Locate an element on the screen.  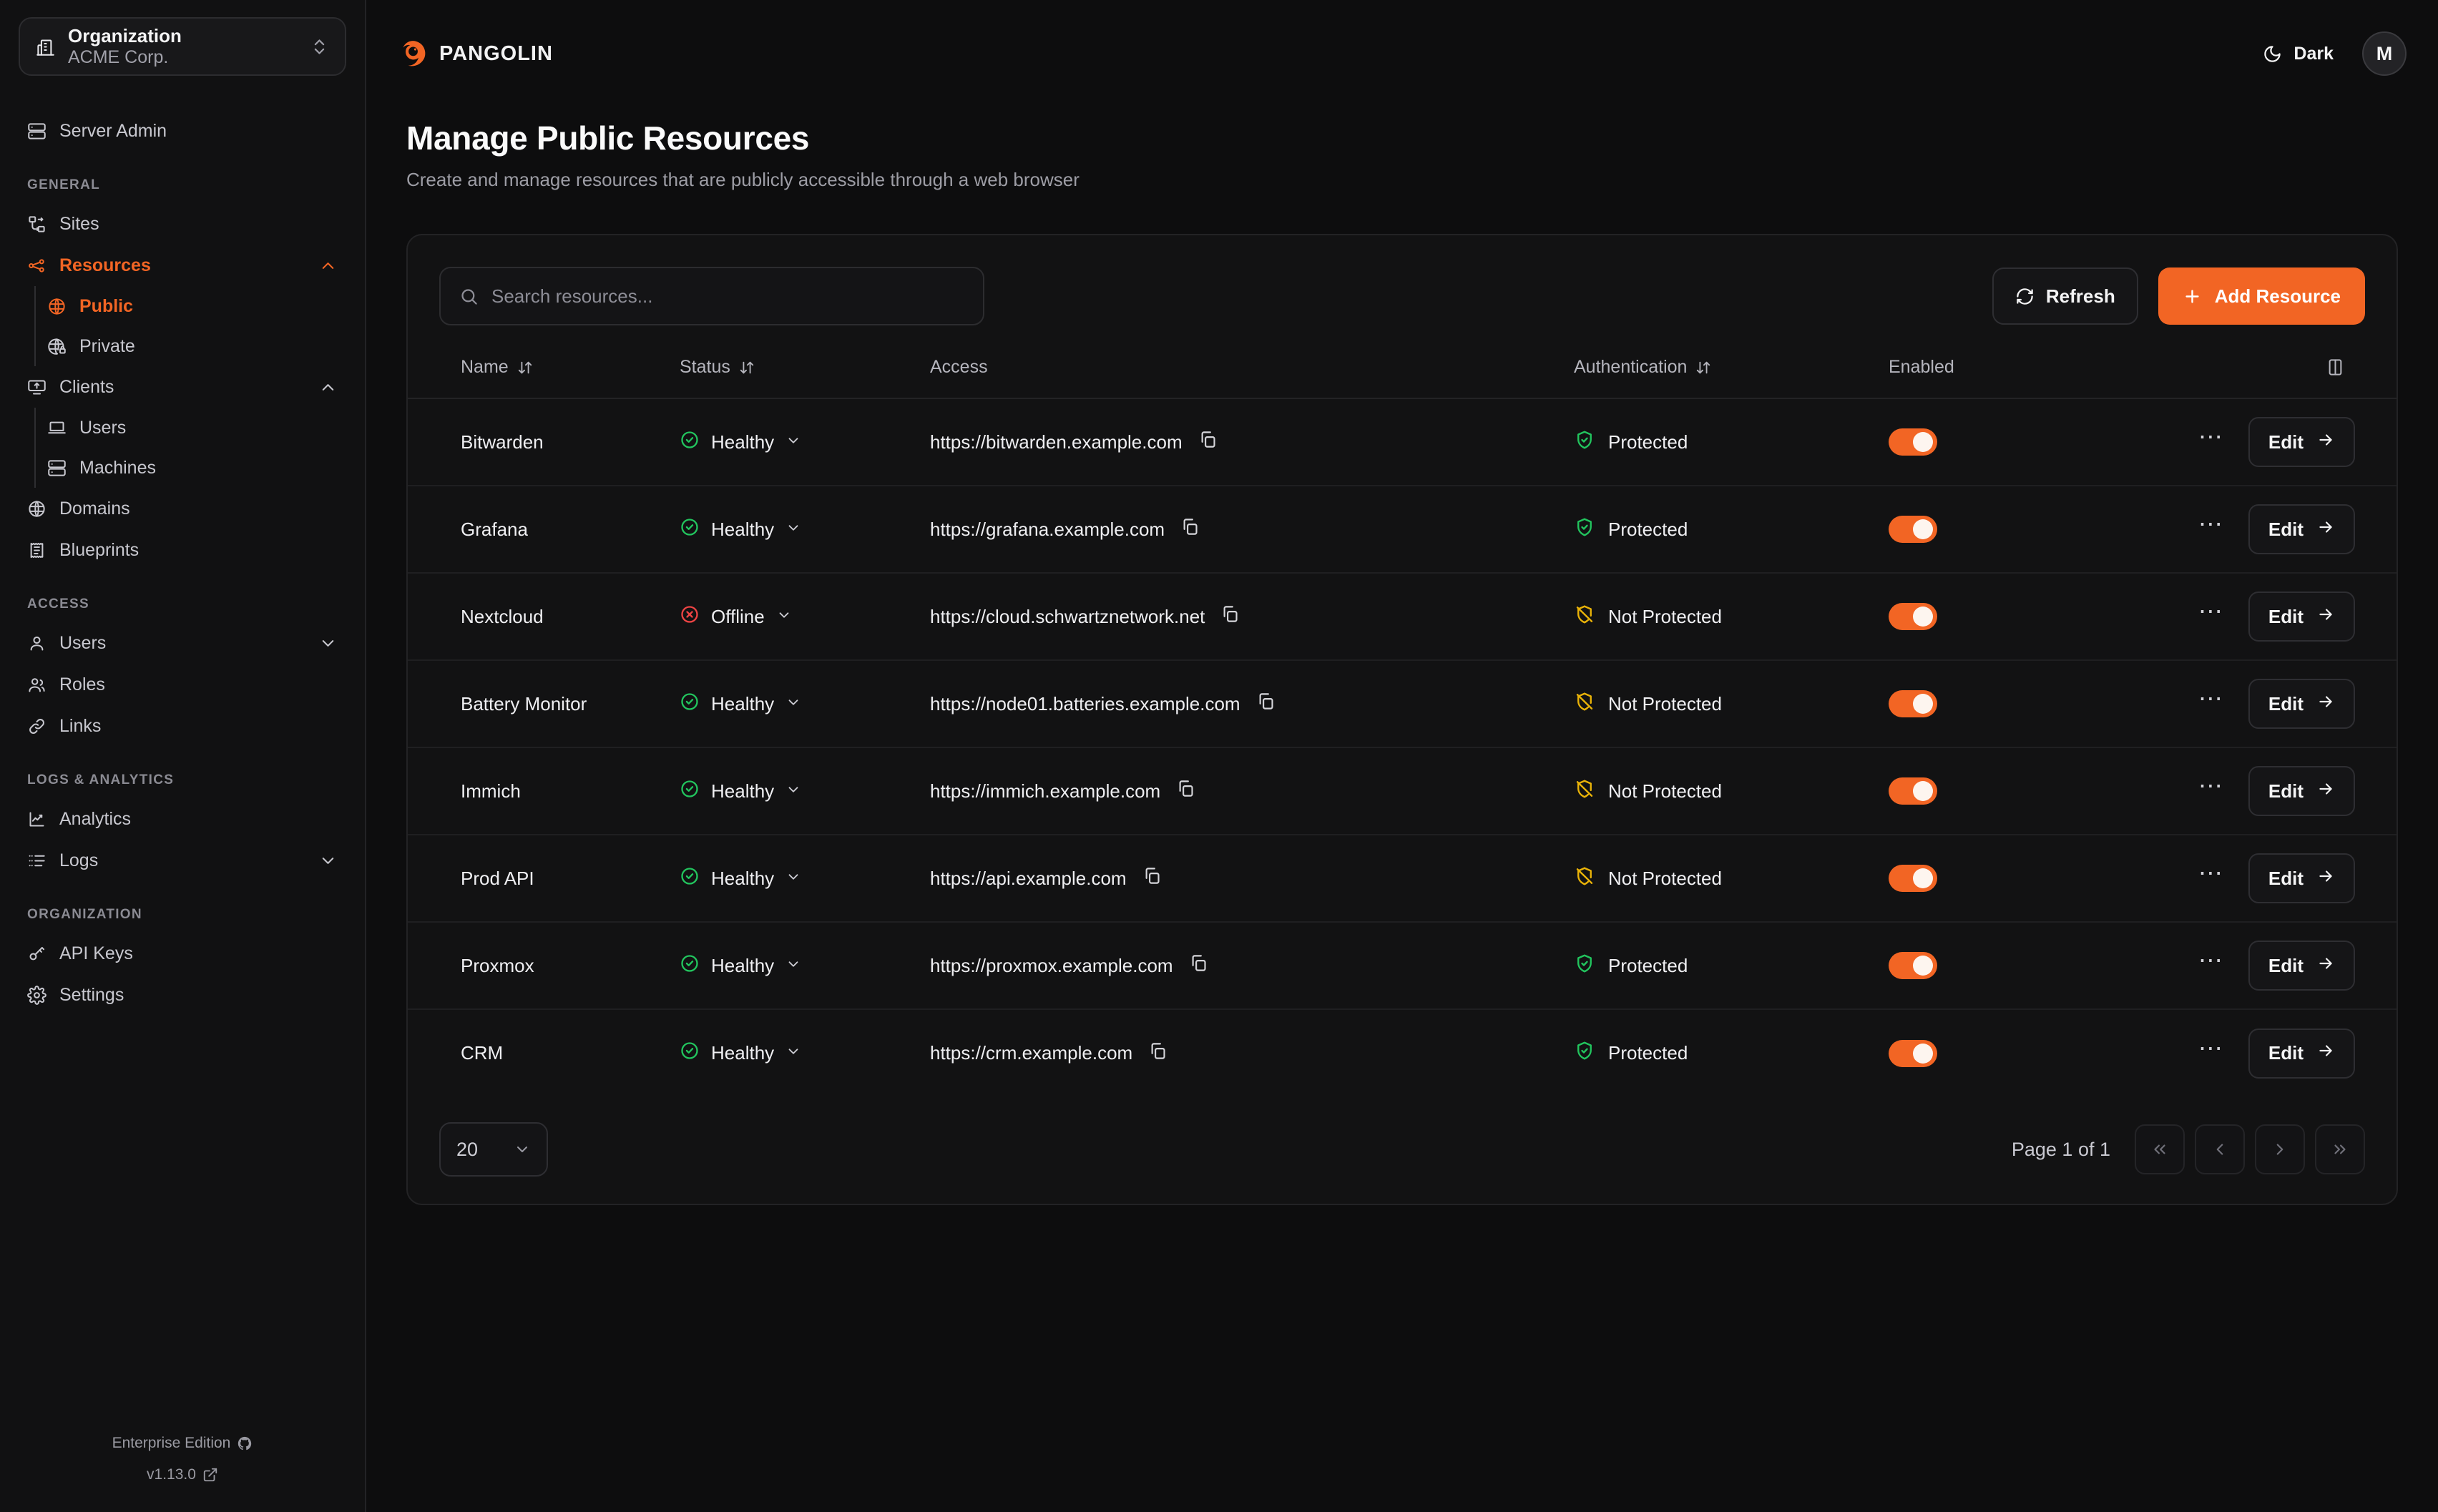
sidebar-item-roles: Roles is located at coordinates (182, 684).